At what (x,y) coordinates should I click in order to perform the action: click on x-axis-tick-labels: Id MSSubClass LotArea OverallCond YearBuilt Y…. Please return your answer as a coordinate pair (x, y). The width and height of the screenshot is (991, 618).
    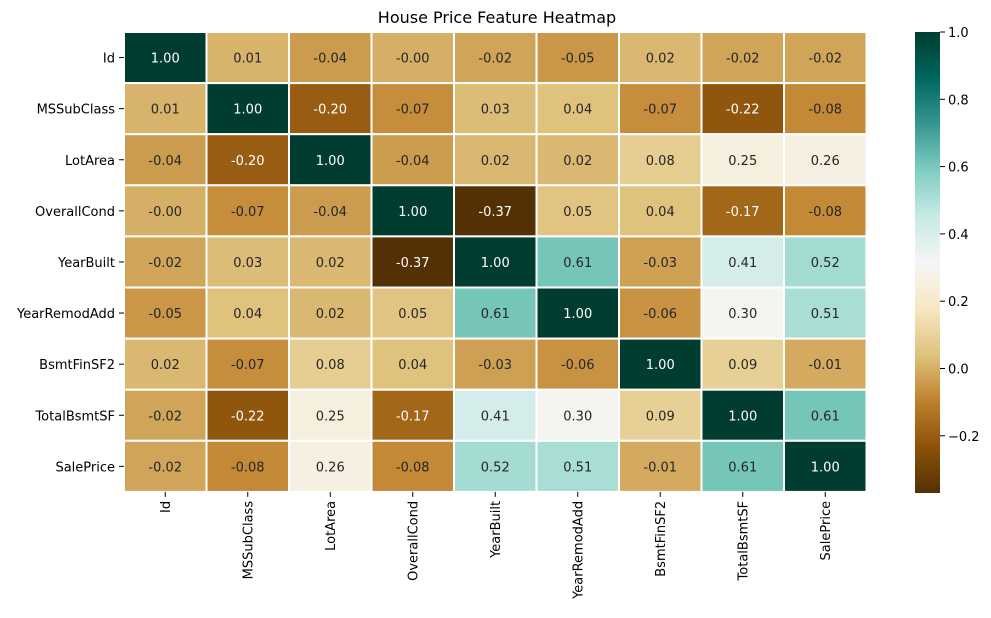
    Looking at the image, I should click on (496, 545).